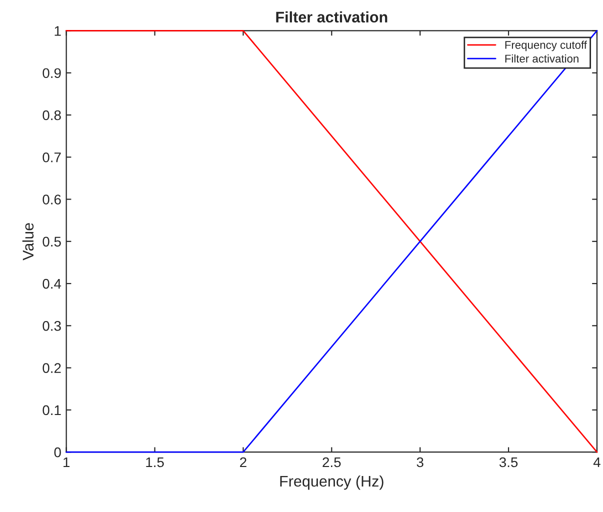 The width and height of the screenshot is (603, 512). What do you see at coordinates (51, 241) in the screenshot?
I see `y-tick-label: 0.5` at bounding box center [51, 241].